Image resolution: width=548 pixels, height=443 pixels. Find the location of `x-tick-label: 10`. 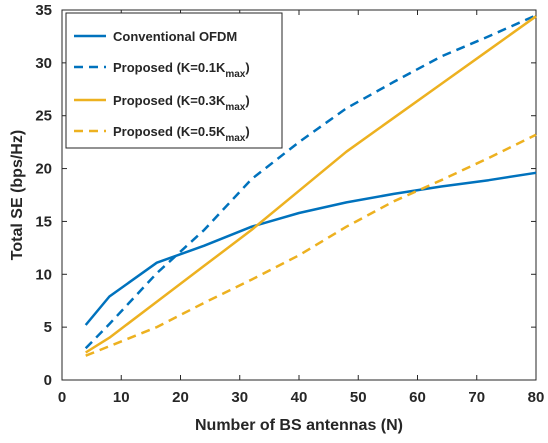

x-tick-label: 10 is located at coordinates (121, 397).